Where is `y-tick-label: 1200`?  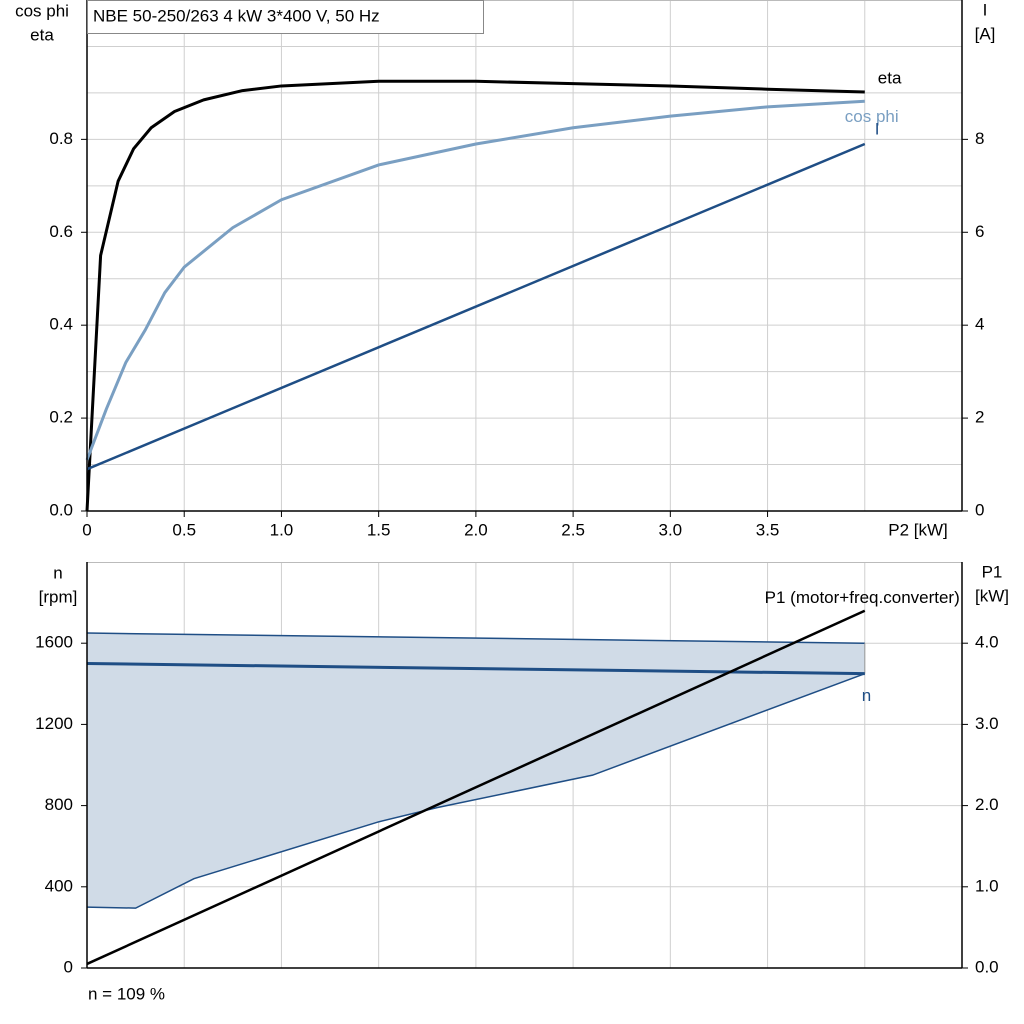 y-tick-label: 1200 is located at coordinates (54, 723).